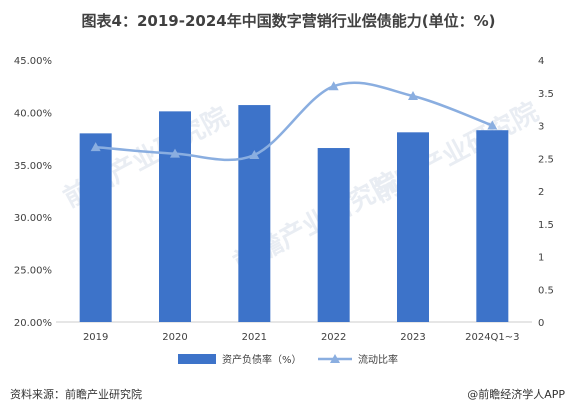 This screenshot has height=414, width=577. Describe the element at coordinates (33, 113) in the screenshot. I see `left-tick-label: 40.00%` at that location.